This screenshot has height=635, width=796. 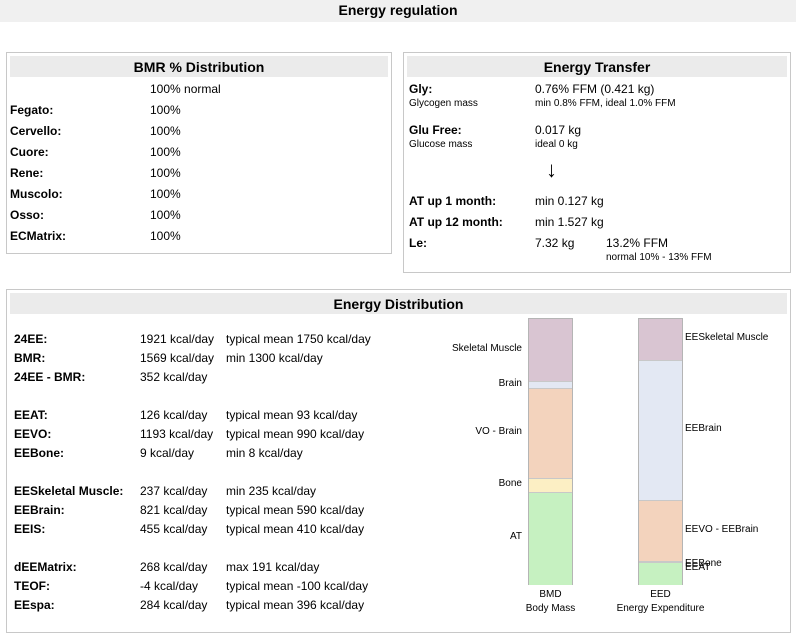 I want to click on energy-row-label-teof: TEOF:, so click(x=32, y=586).